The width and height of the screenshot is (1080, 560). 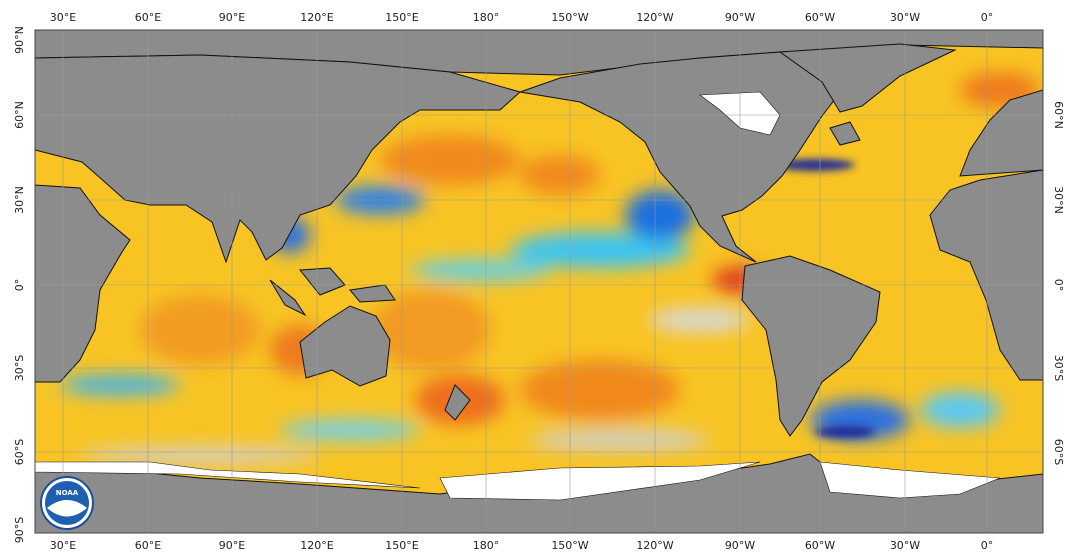 What do you see at coordinates (987, 17) in the screenshot?
I see `top-lon-label: 0°` at bounding box center [987, 17].